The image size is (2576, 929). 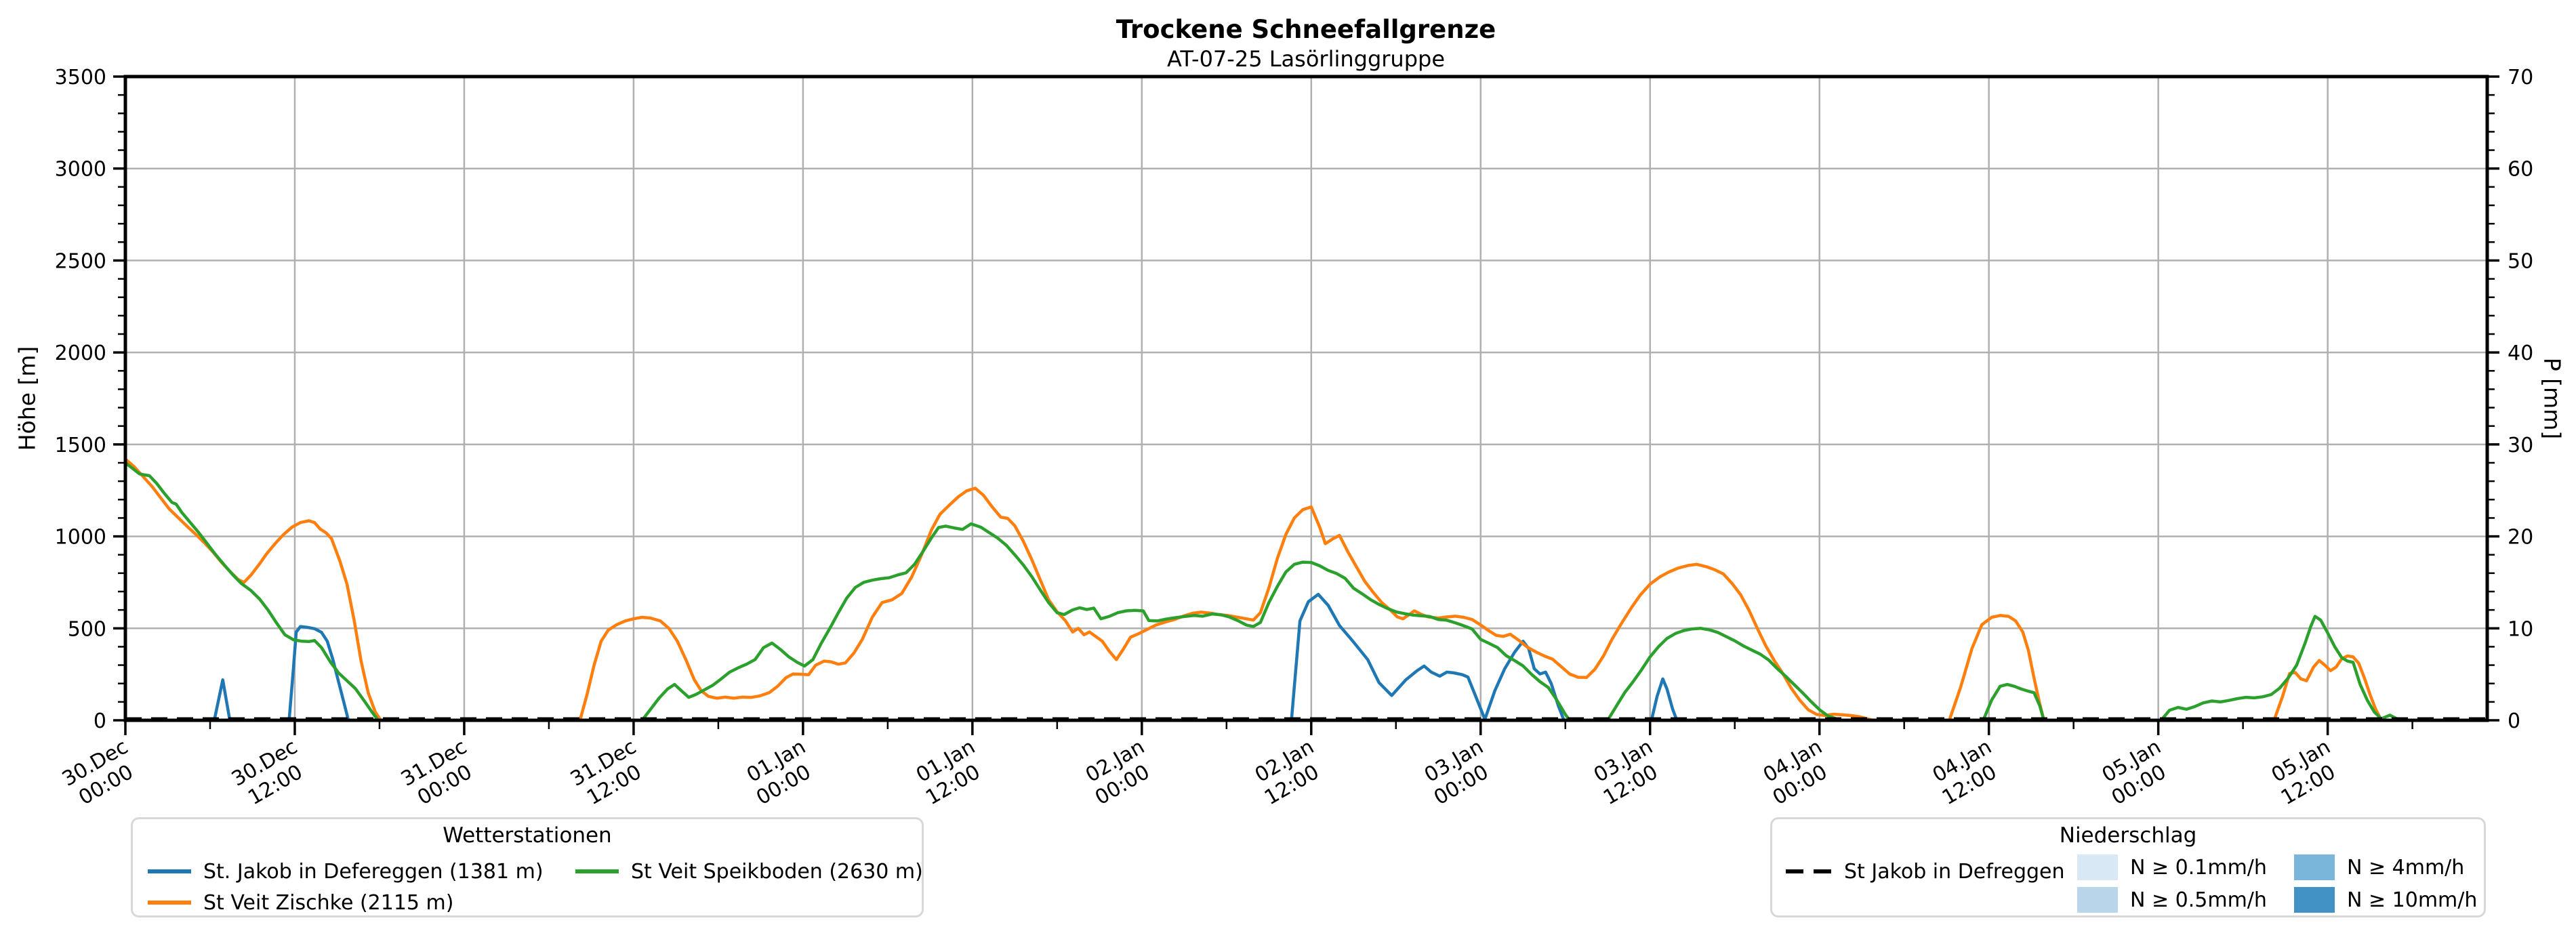 I want to click on x-tick-label: 31.Dec12:00, so click(x=610, y=773).